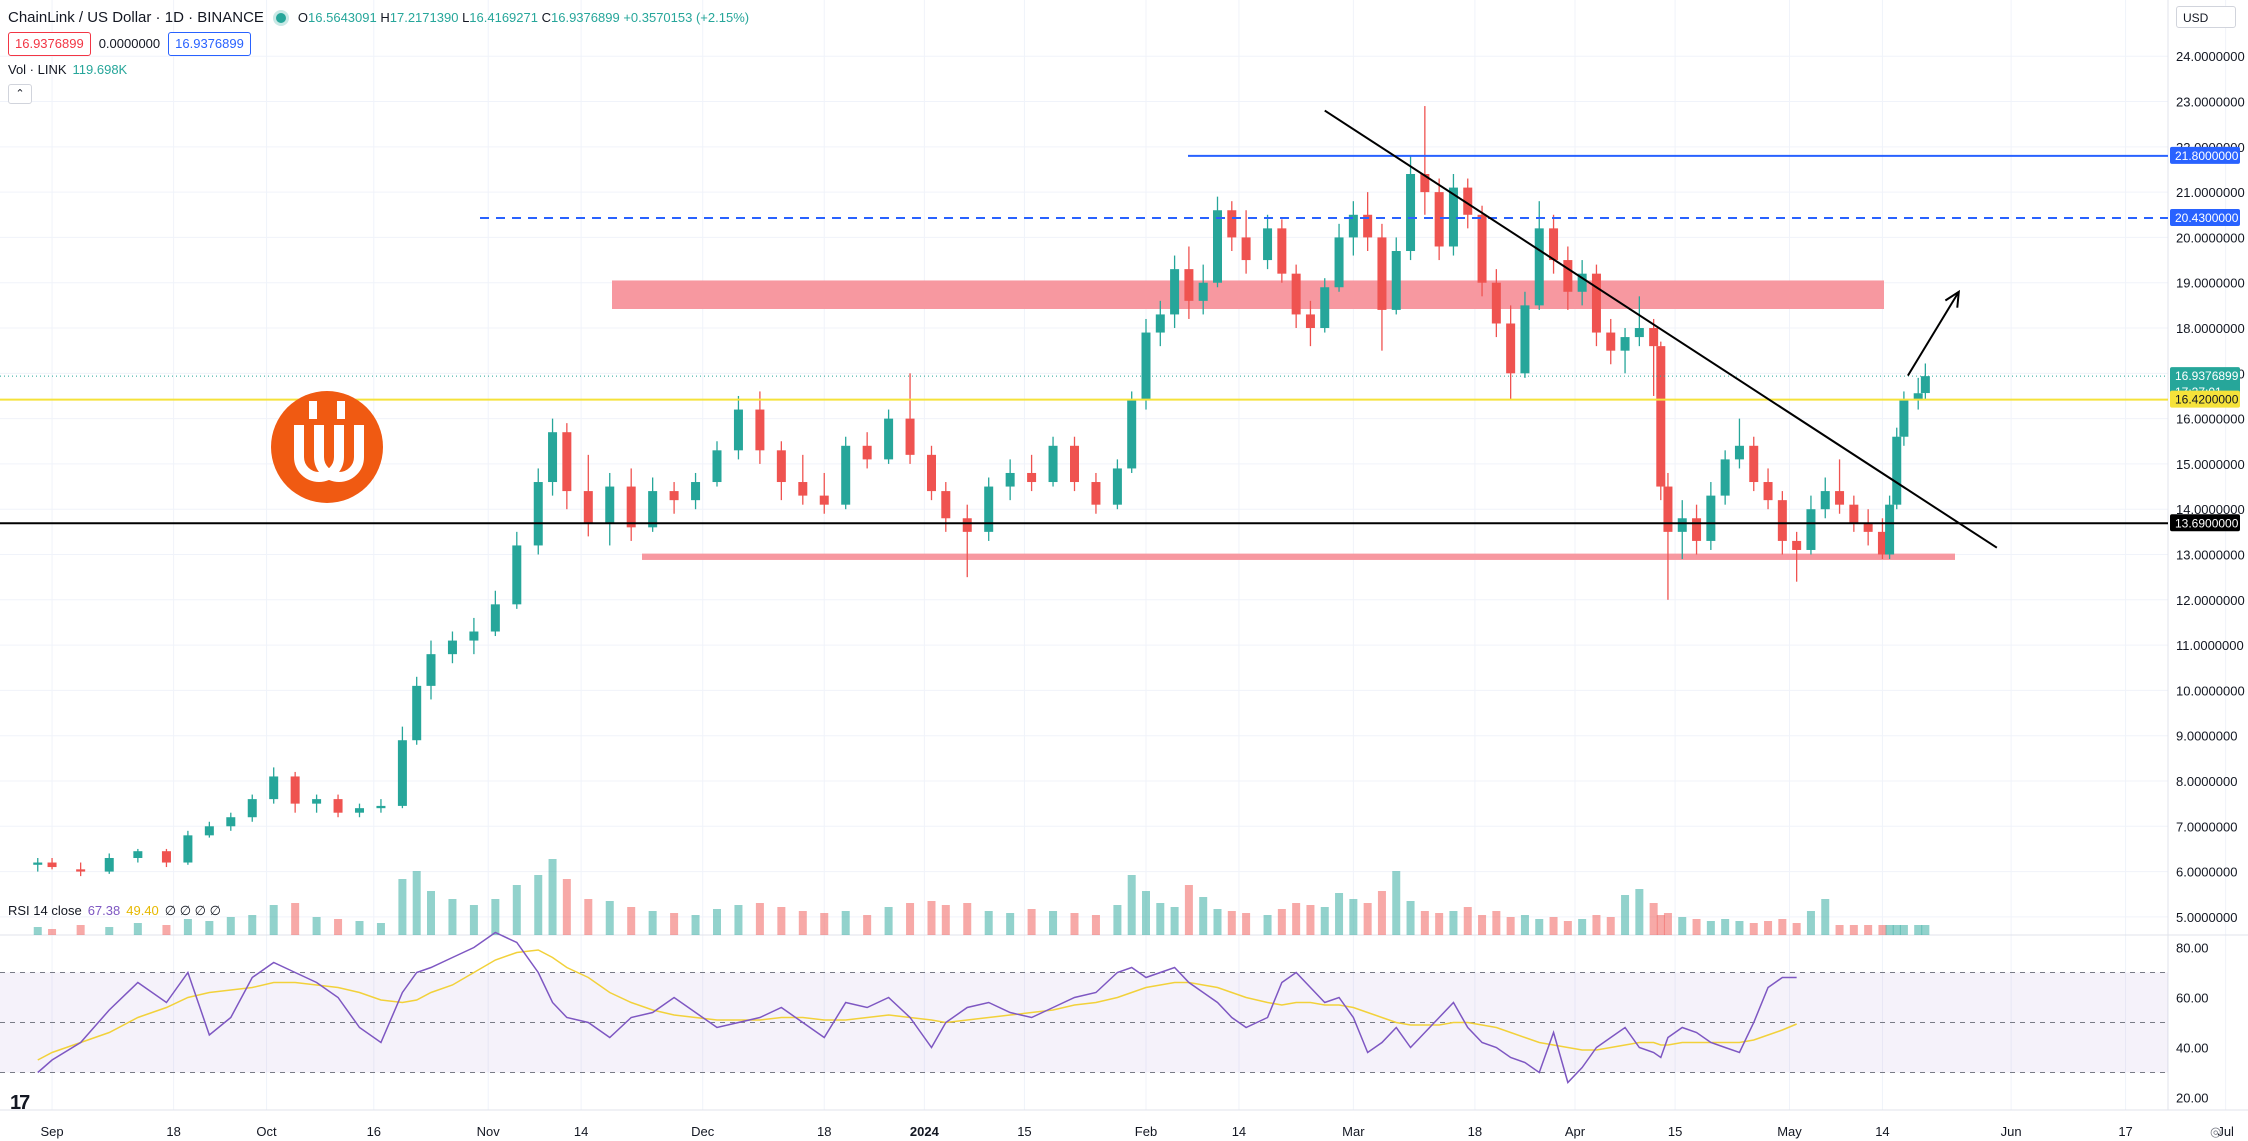 The height and width of the screenshot is (1141, 2248). What do you see at coordinates (136, 17) in the screenshot?
I see `symbol-title: ChainLink / US Dollar · 1D · BINANCE` at bounding box center [136, 17].